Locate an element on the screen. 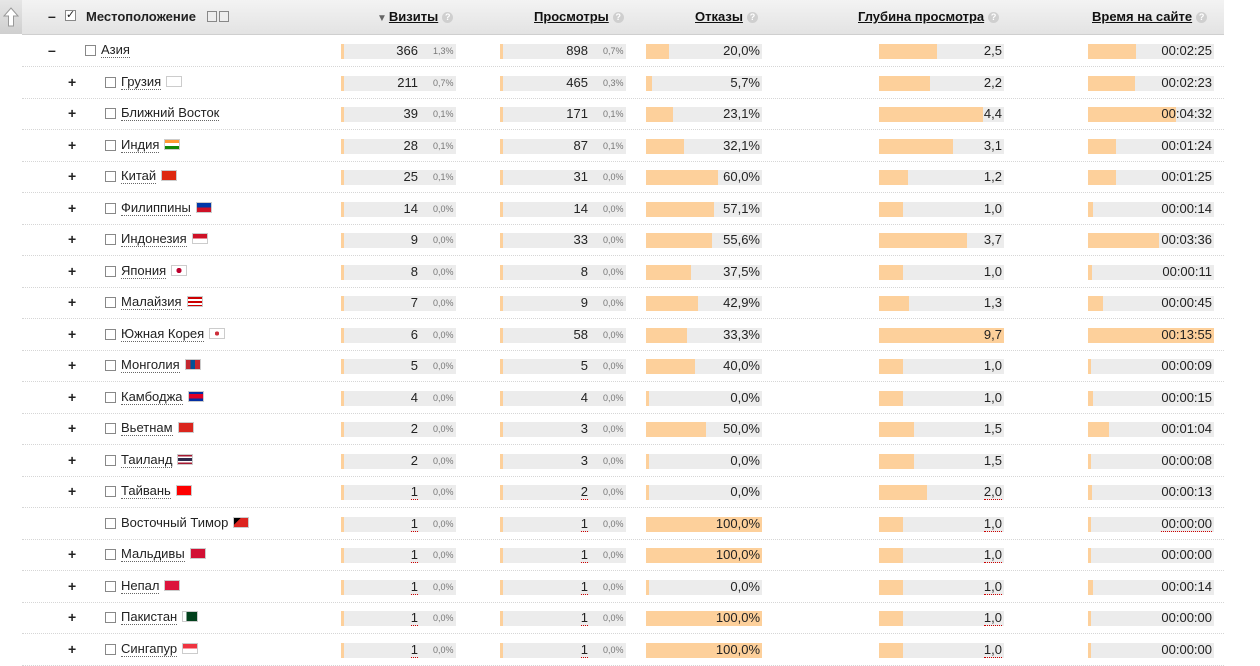 The height and width of the screenshot is (666, 1260). visits-value: 1 is located at coordinates (414, 618).